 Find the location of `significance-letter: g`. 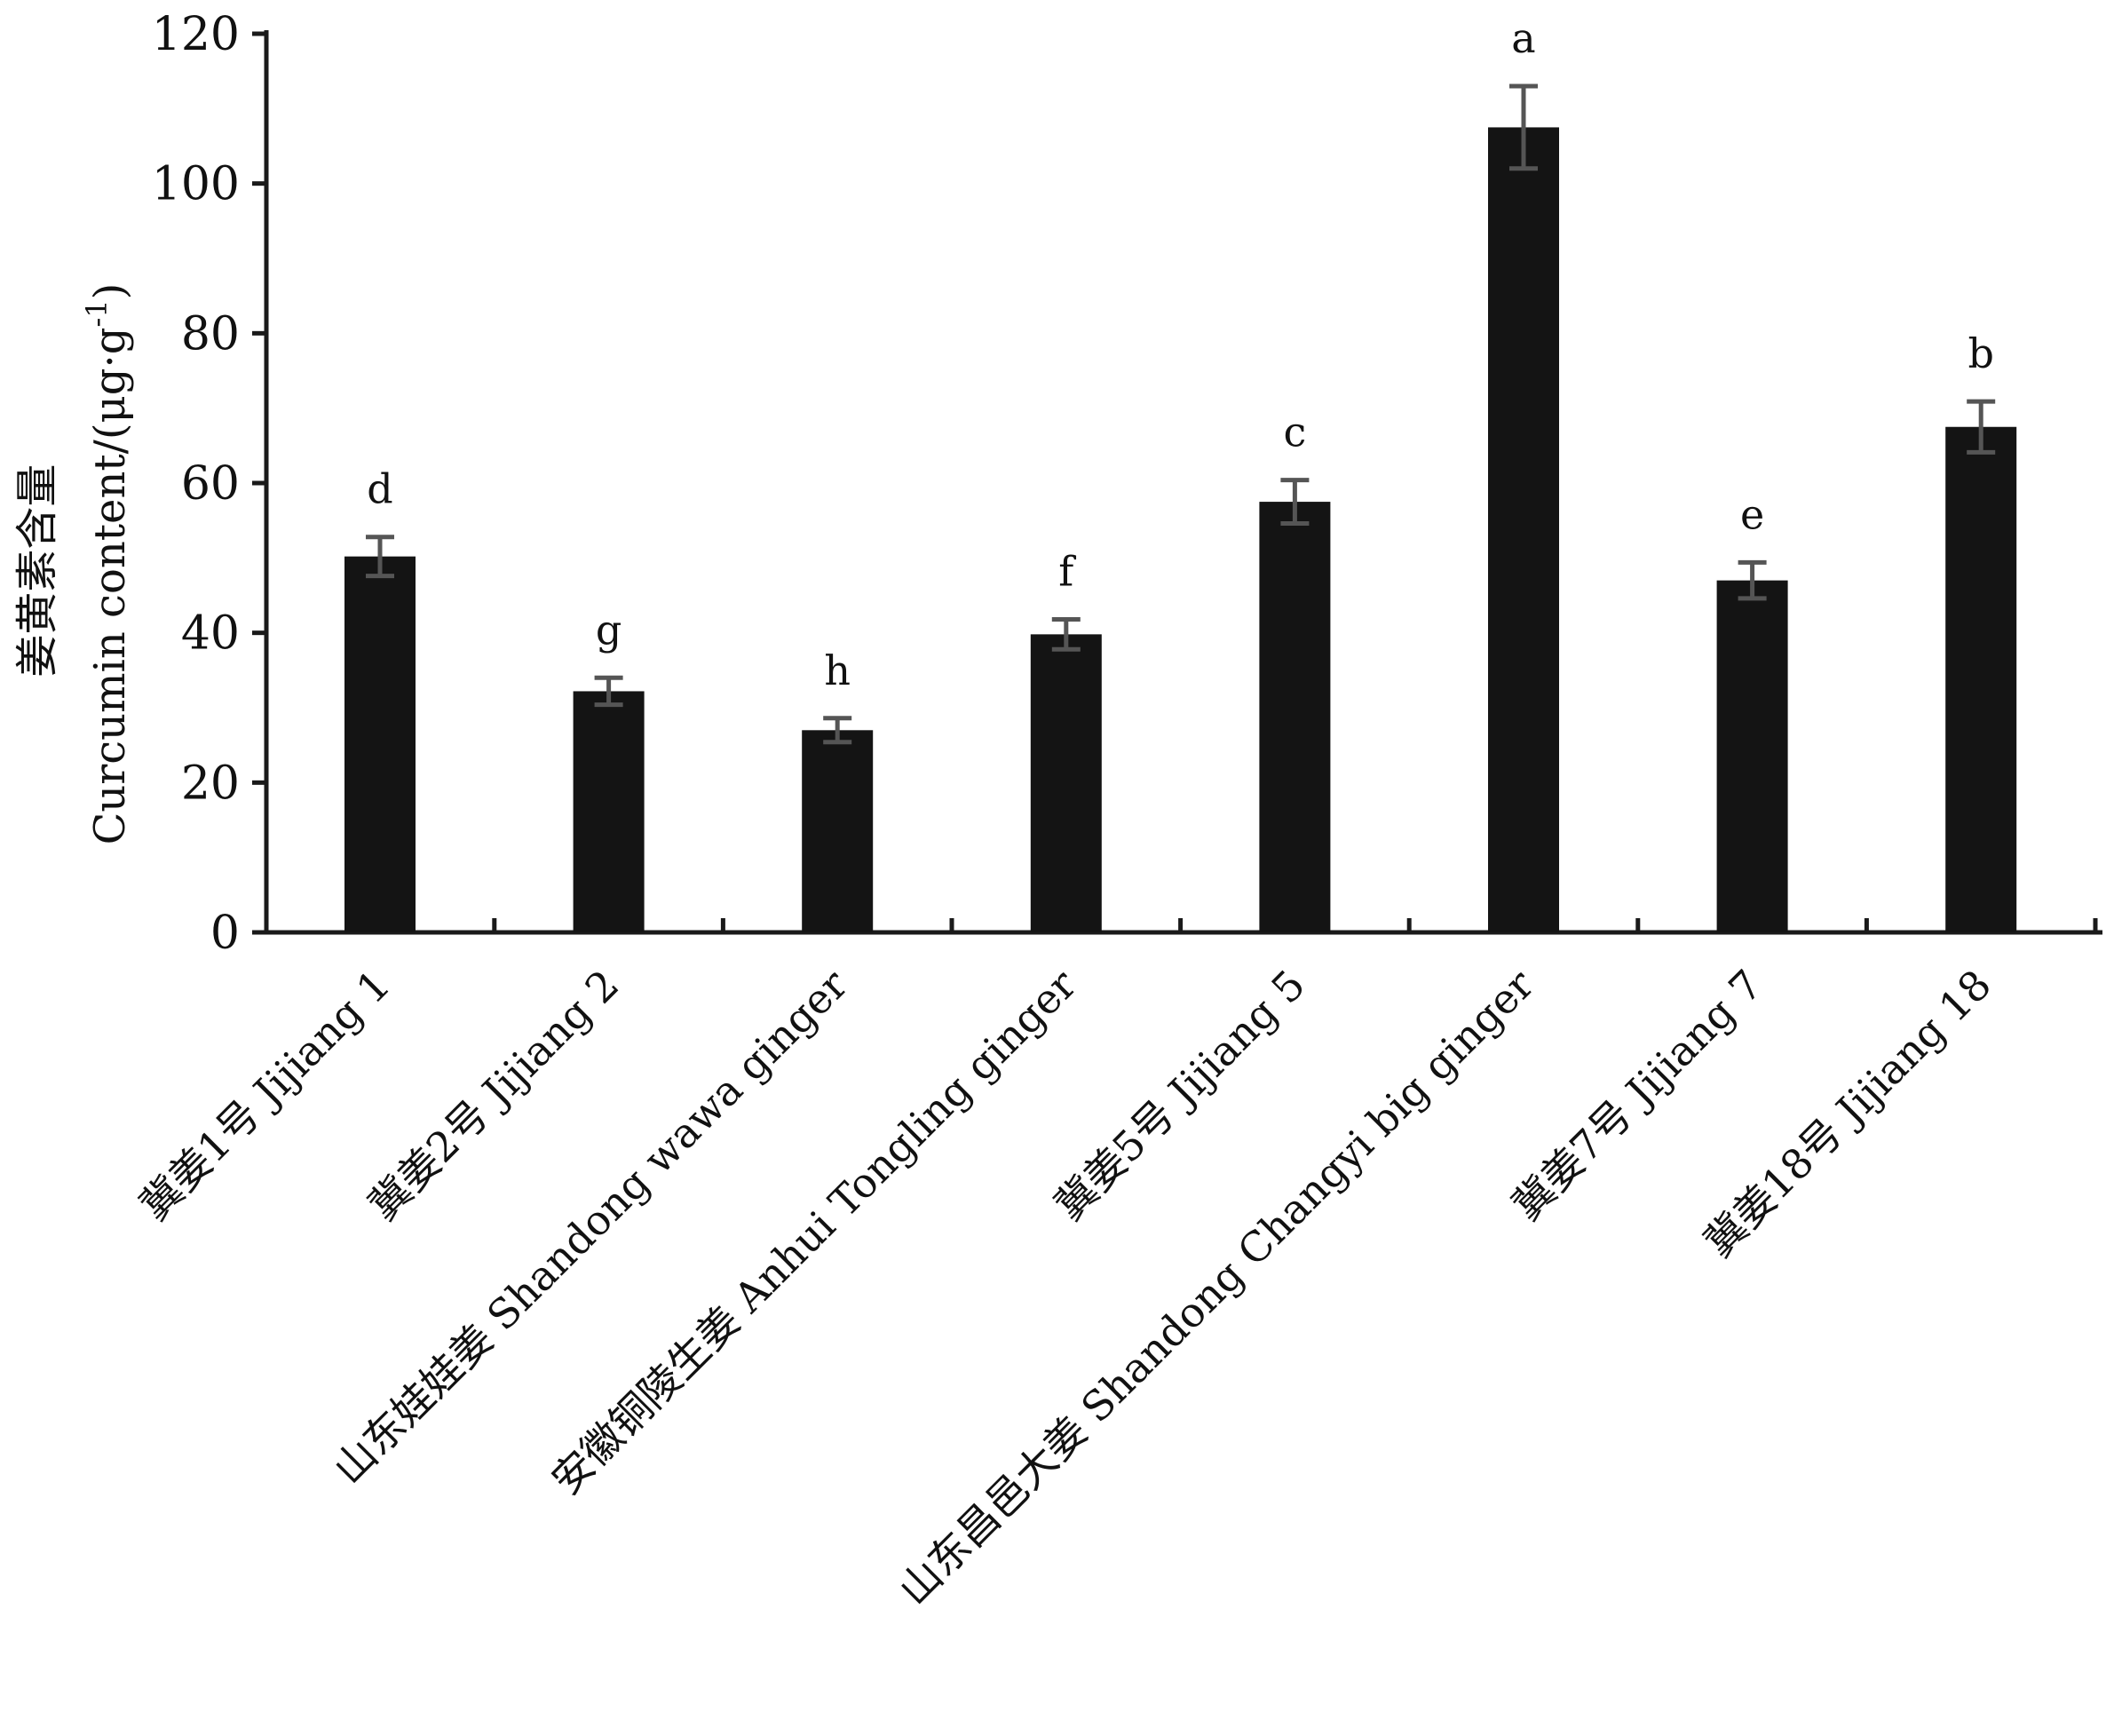

significance-letter: g is located at coordinates (609, 630).